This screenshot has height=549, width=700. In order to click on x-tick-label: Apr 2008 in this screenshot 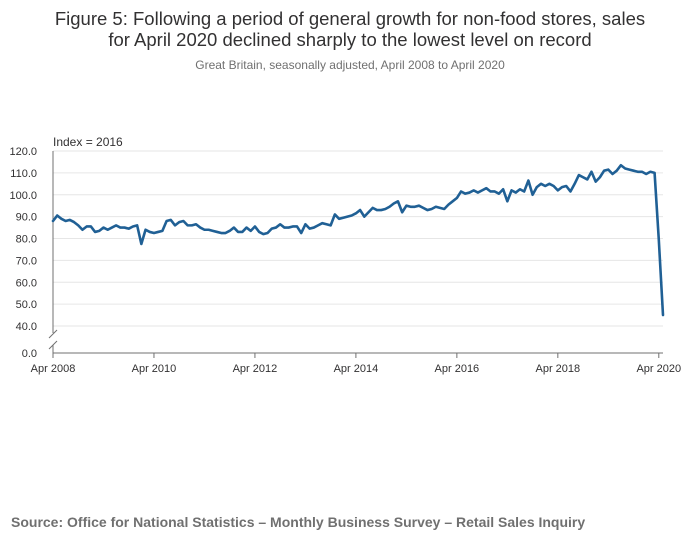, I will do `click(53, 369)`.